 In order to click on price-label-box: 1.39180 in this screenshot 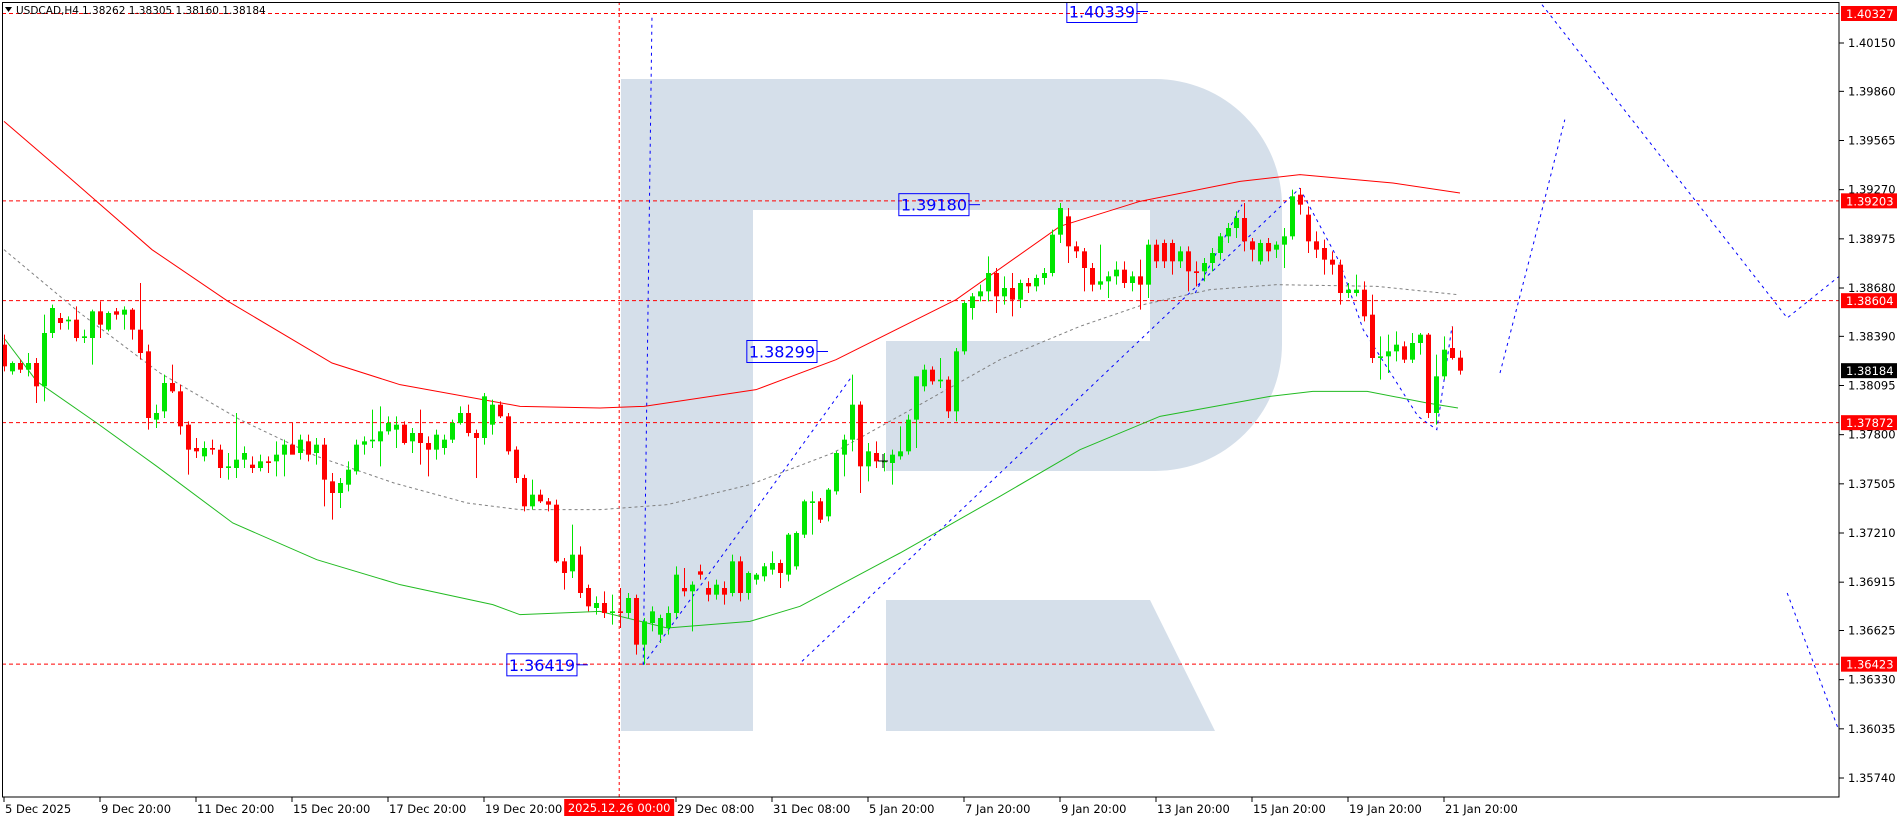, I will do `click(939, 205)`.